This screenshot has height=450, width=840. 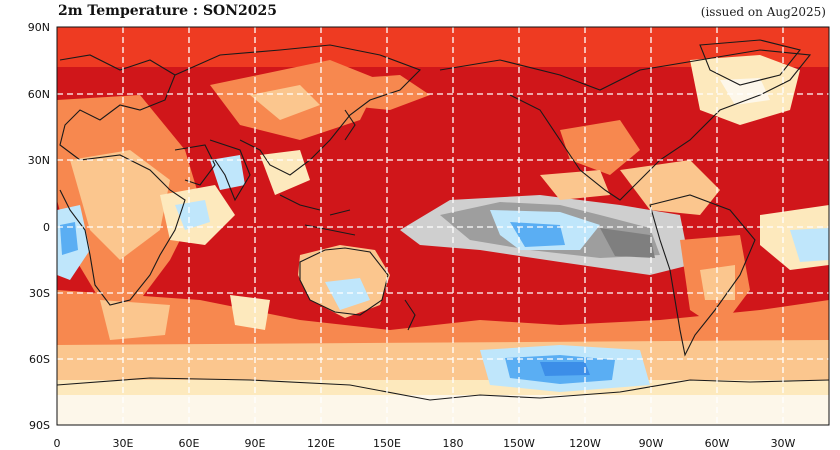 I want to click on lon-label: 30E, so click(x=123, y=443).